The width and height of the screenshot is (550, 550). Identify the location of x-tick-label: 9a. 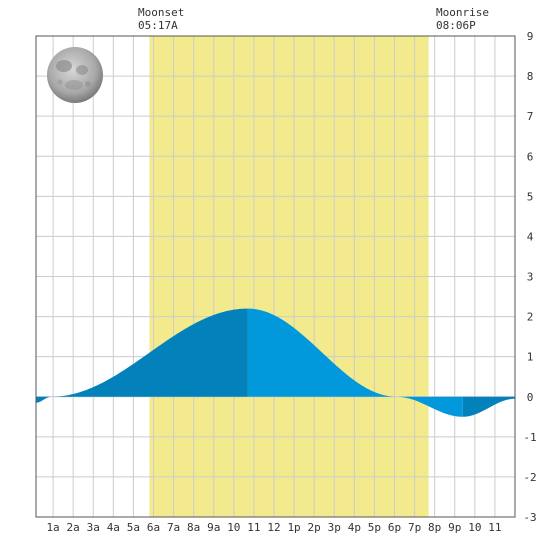
(213, 527).